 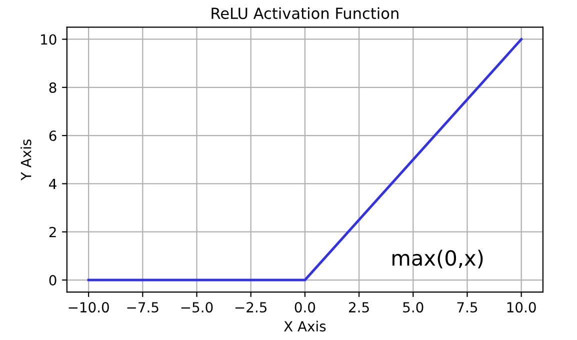 I want to click on x-tick-label: 2.5, so click(x=359, y=307).